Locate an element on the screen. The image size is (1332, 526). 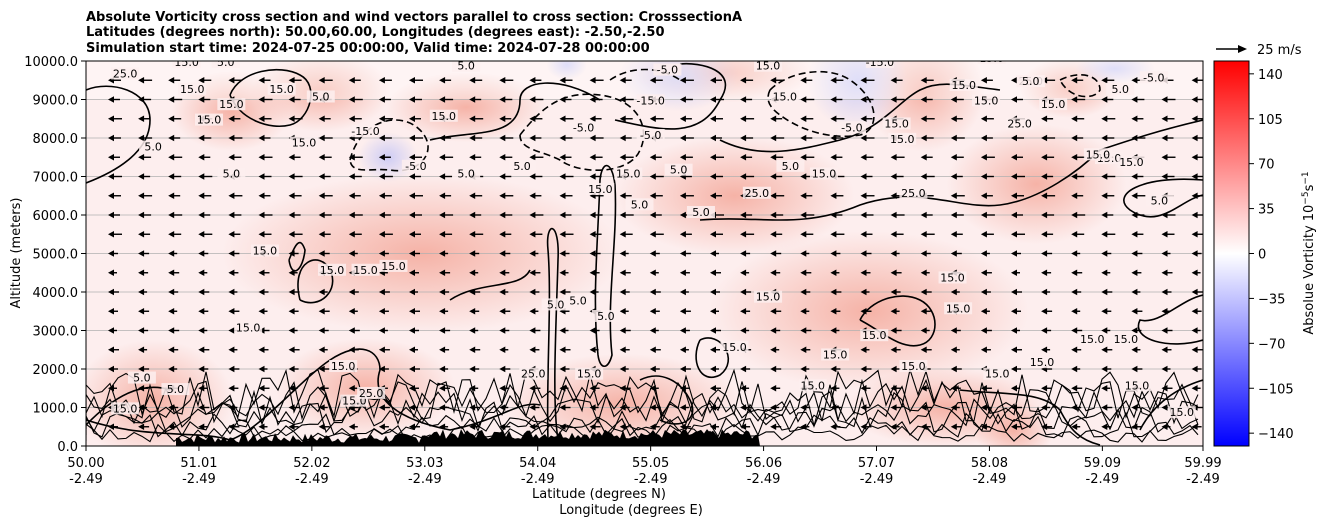
shading-blob is located at coordinates (566, 70).